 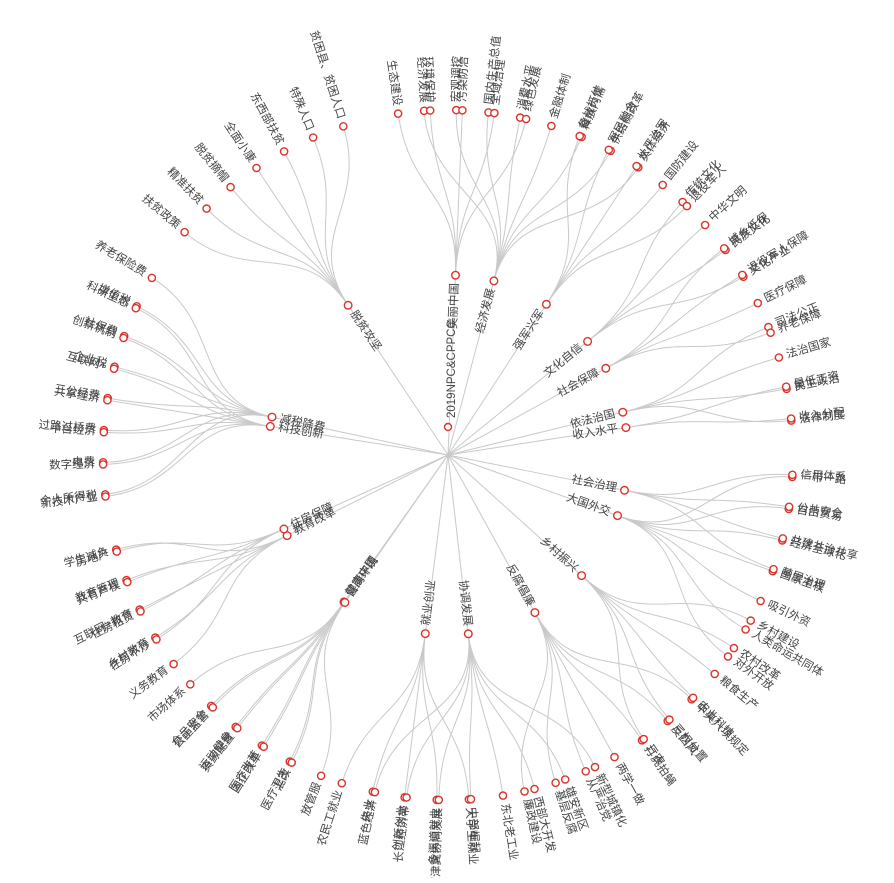 I want to click on leaf-node-9-3: 全面小康, so click(x=241, y=146).